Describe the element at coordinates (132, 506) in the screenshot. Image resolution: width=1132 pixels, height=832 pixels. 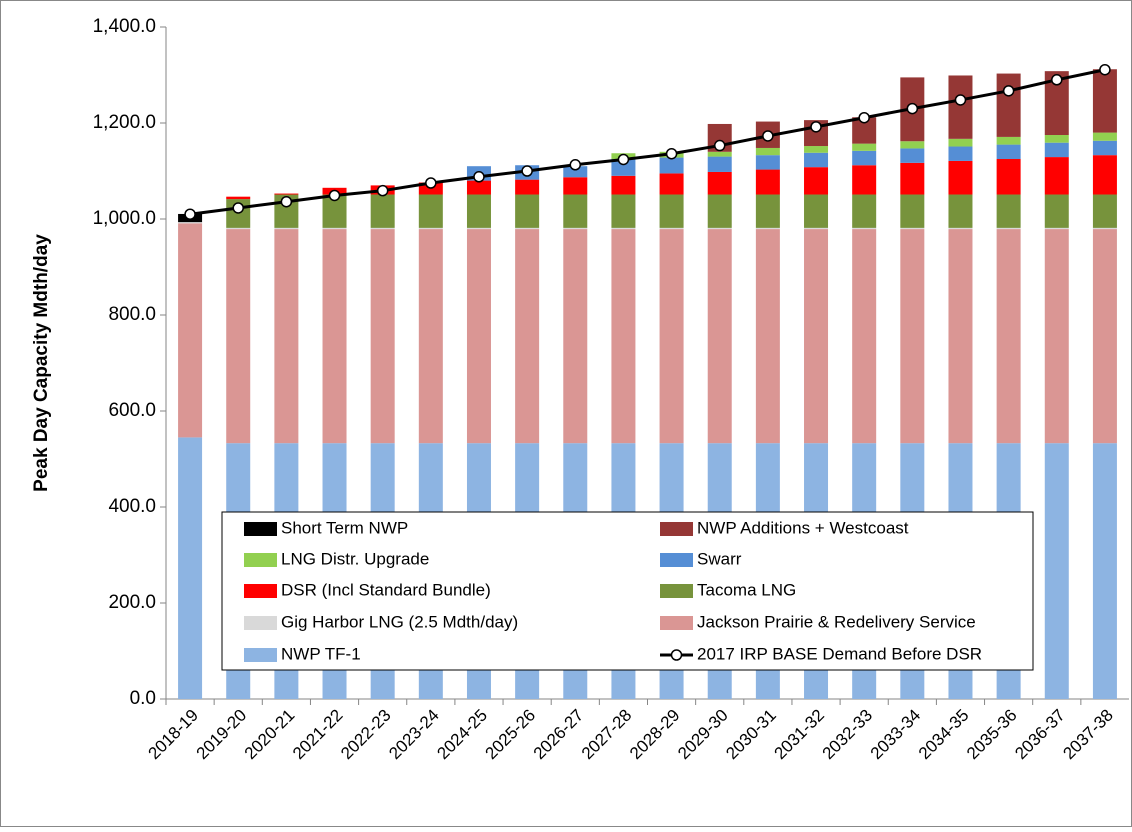
I see `y-tick-label: 400.0` at that location.